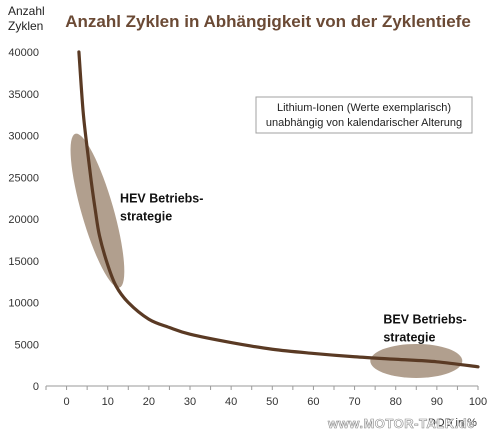 The height and width of the screenshot is (432, 500). Describe the element at coordinates (23, 53) in the screenshot. I see `y-tick-label: 40000` at that location.